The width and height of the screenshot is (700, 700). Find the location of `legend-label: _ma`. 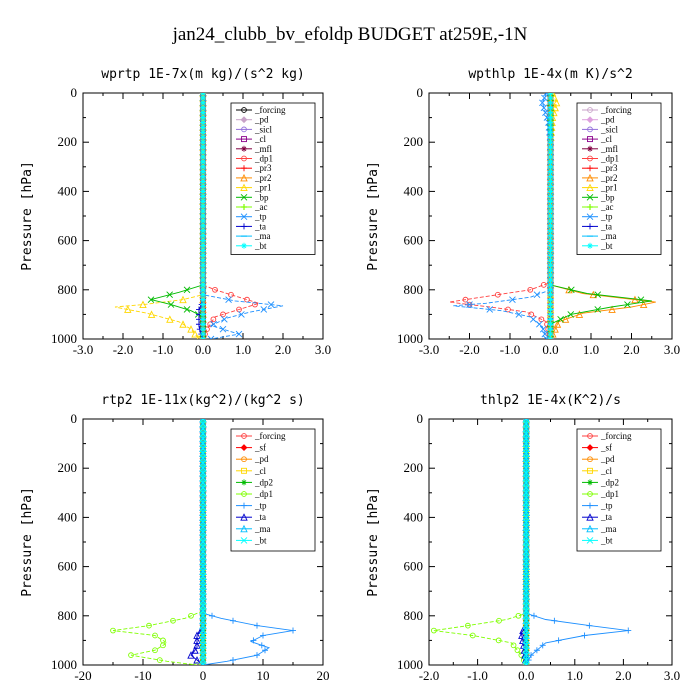

legend-label: _ma is located at coordinates (608, 236).